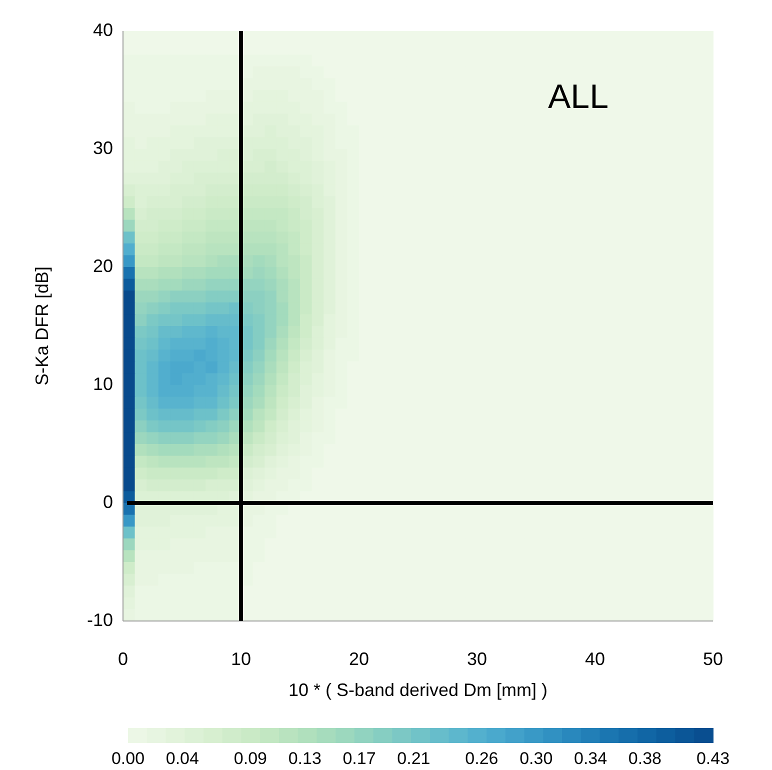 This screenshot has width=772, height=770. What do you see at coordinates (102, 384) in the screenshot?
I see `y-tick-label: 10` at bounding box center [102, 384].